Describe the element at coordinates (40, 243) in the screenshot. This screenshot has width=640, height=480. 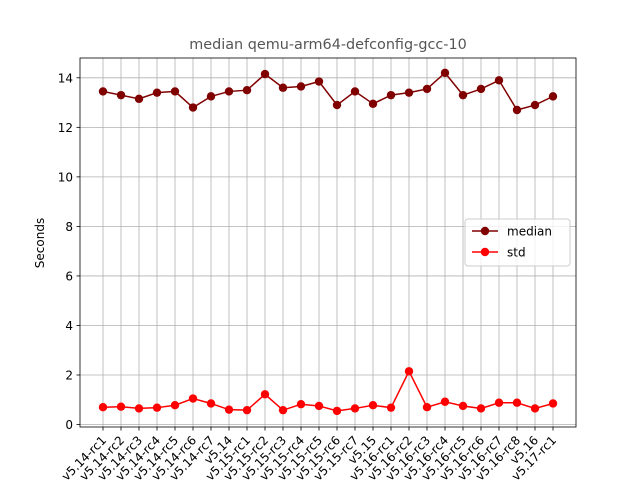
I see `y-axis-label: Seconds` at that location.